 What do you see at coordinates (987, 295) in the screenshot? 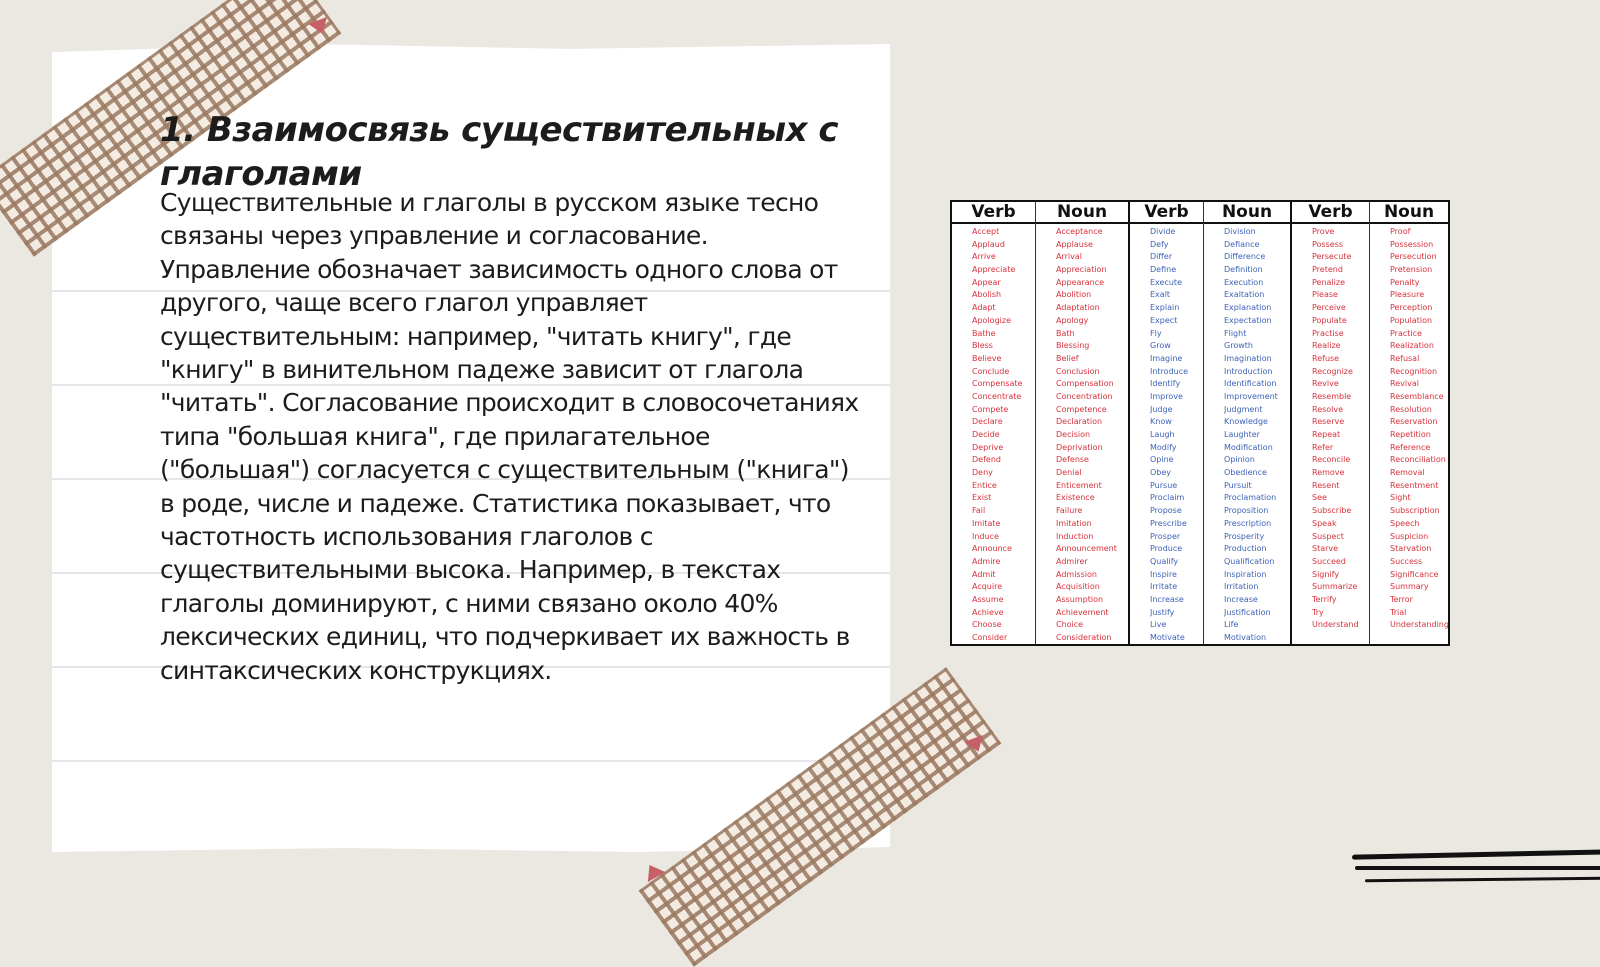
I see `table-cell-word: Abolish` at bounding box center [987, 295].